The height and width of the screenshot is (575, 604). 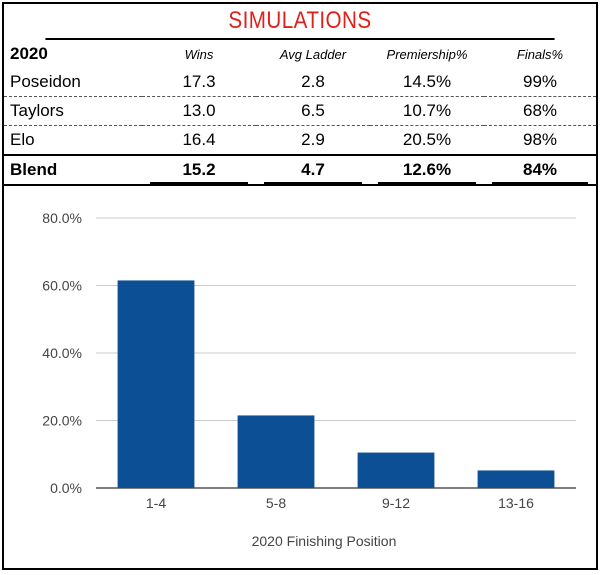 I want to click on y-tick-label: 40.0%, so click(x=62, y=353).